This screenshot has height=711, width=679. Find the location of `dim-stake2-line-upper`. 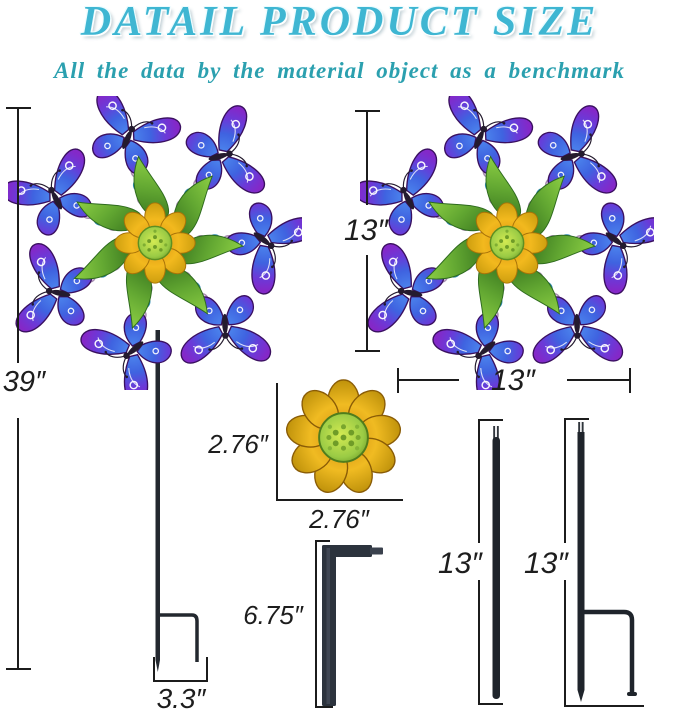

dim-stake2-line-upper is located at coordinates (565, 480).